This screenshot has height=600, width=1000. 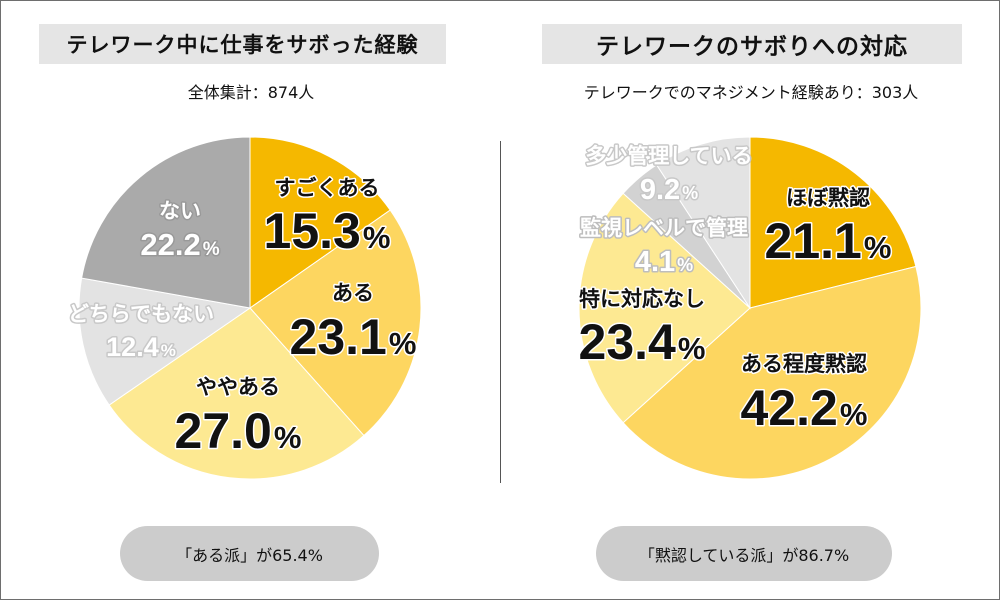 What do you see at coordinates (642, 299) in the screenshot?
I see `right-pie-slice-2-name: 特に対応なし` at bounding box center [642, 299].